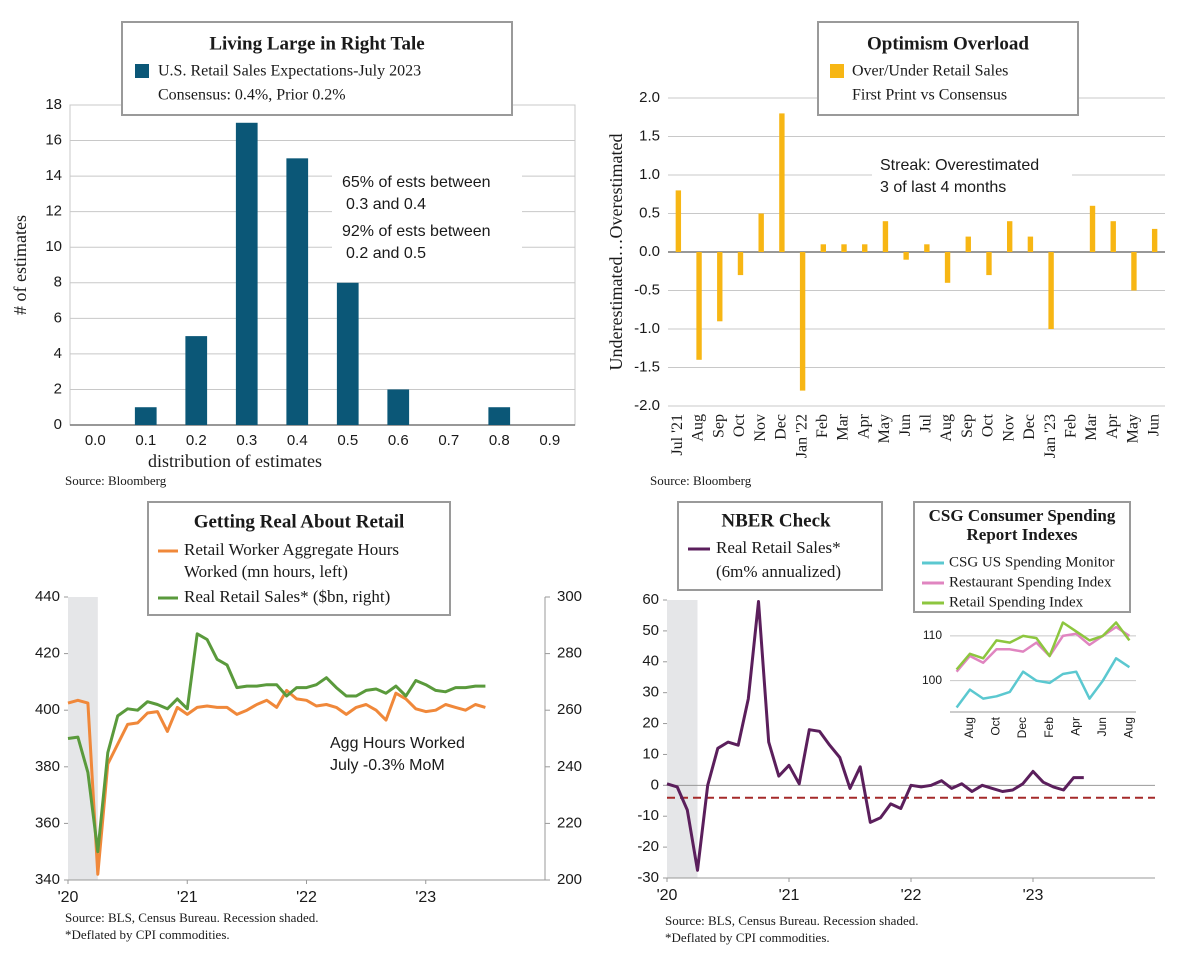  Describe the element at coordinates (649, 97) in the screenshot. I see `y-tick-label: 2.0` at that location.